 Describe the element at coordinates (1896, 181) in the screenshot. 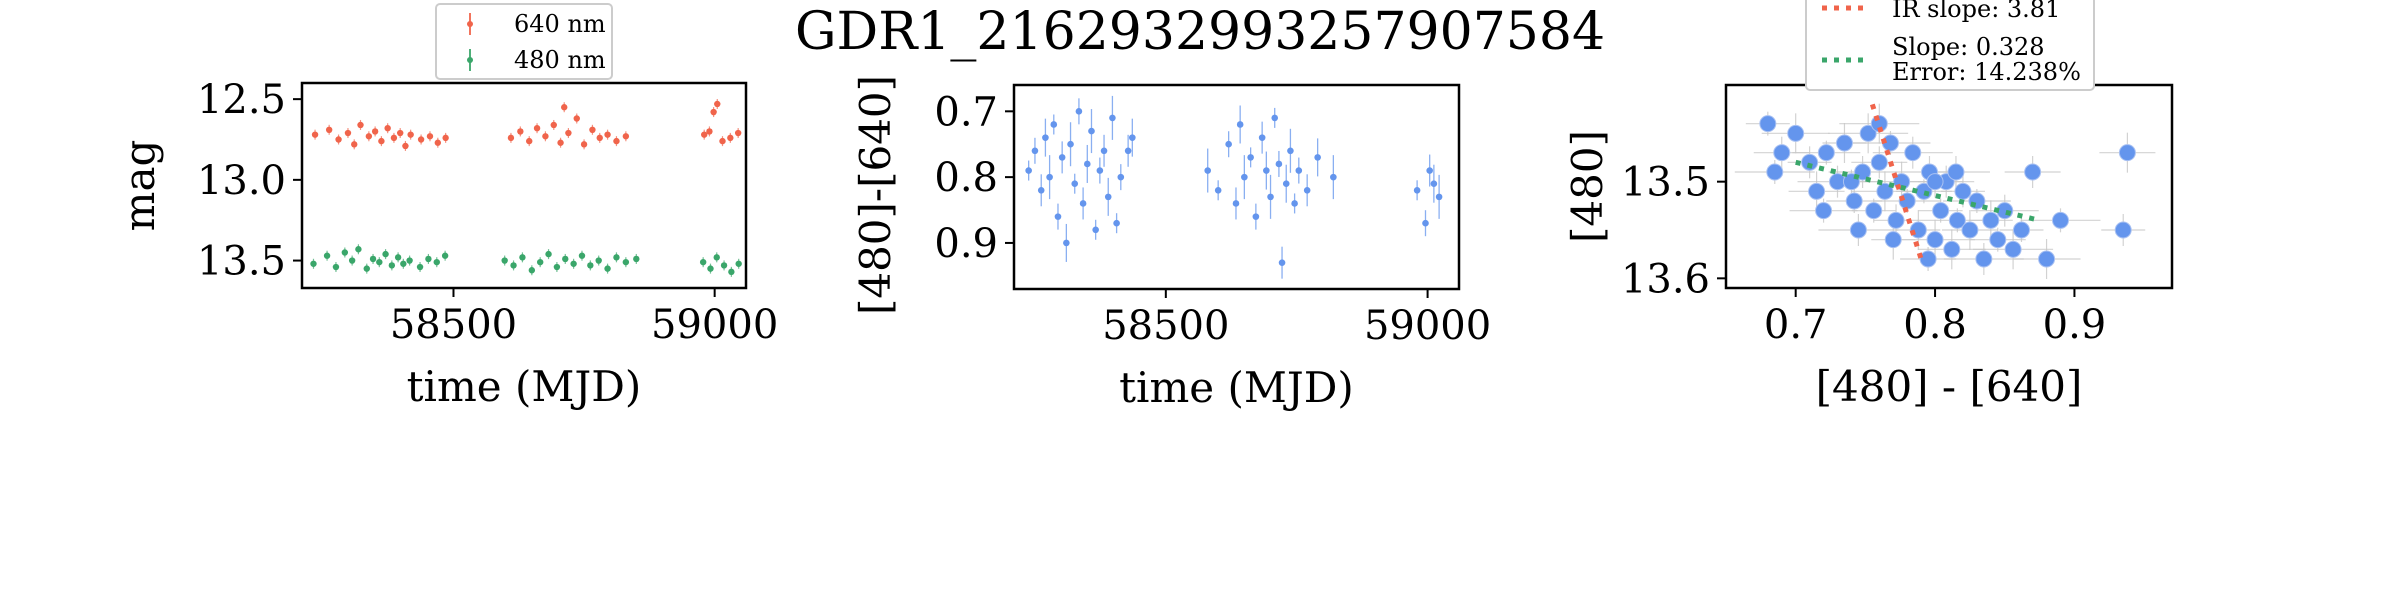

I see `ir-slope-line` at that location.